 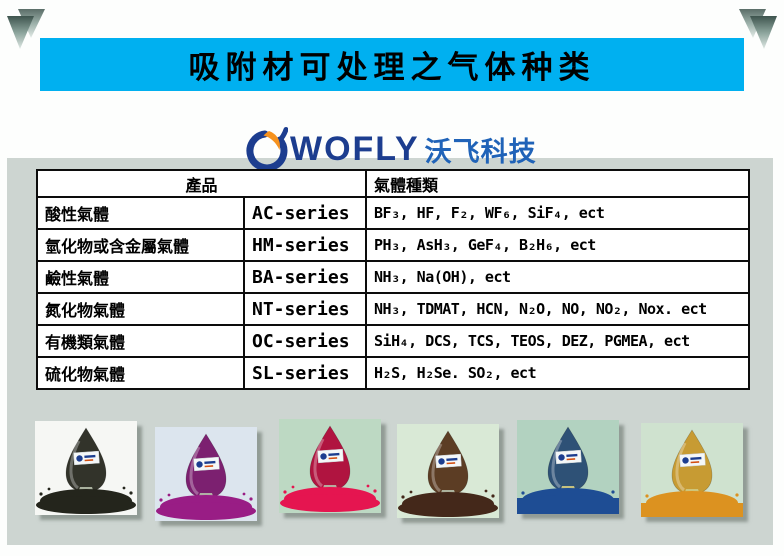 I want to click on category-cell: 酸性氣體, so click(x=140, y=213).